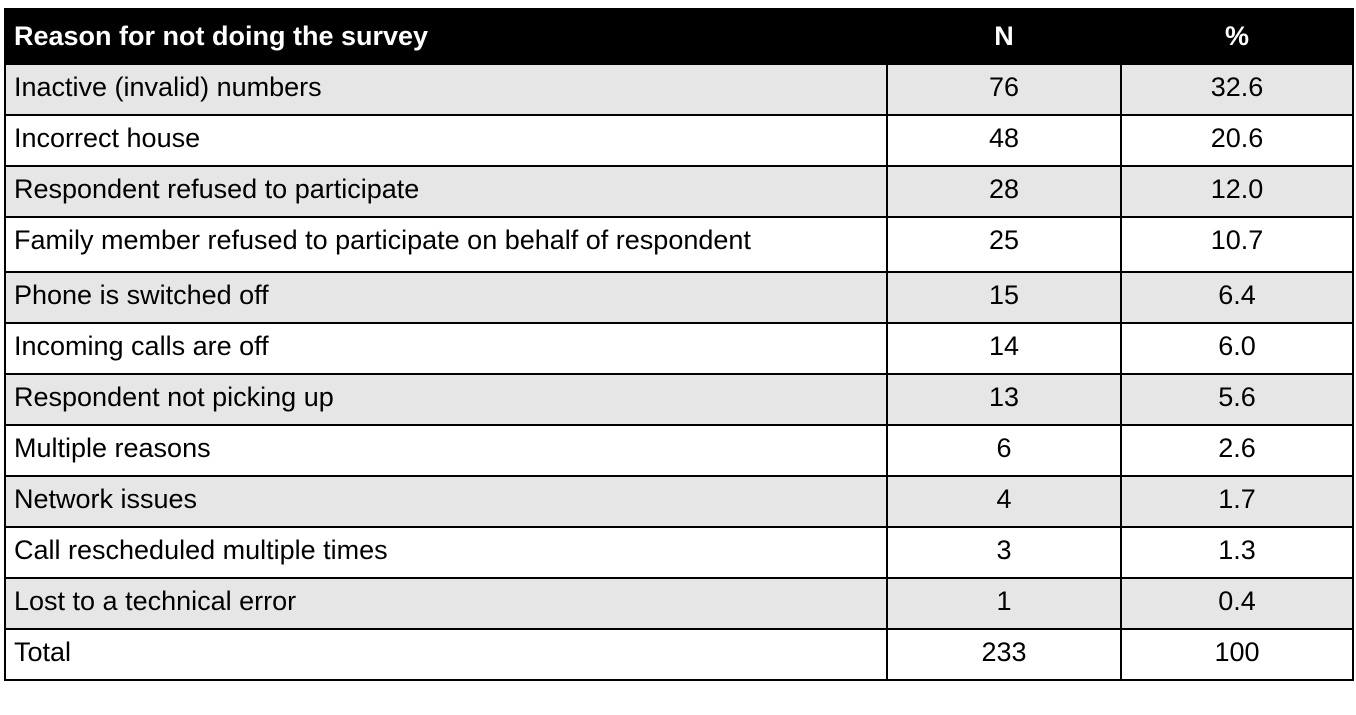 This screenshot has width=1356, height=715. What do you see at coordinates (1237, 654) in the screenshot?
I see `total-percent: 100` at bounding box center [1237, 654].